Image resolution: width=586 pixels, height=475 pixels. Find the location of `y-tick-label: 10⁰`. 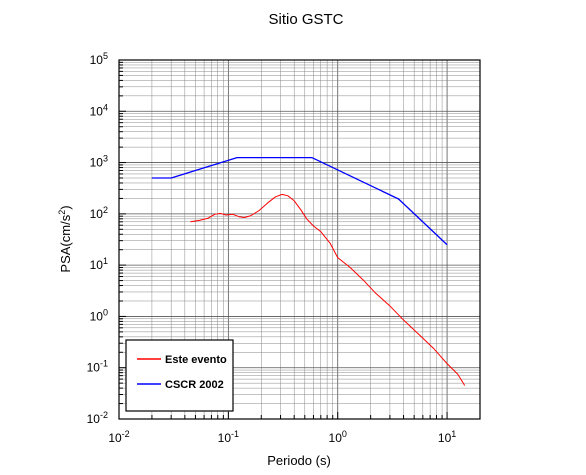

y-tick-label: 10⁰ is located at coordinates (99, 315).